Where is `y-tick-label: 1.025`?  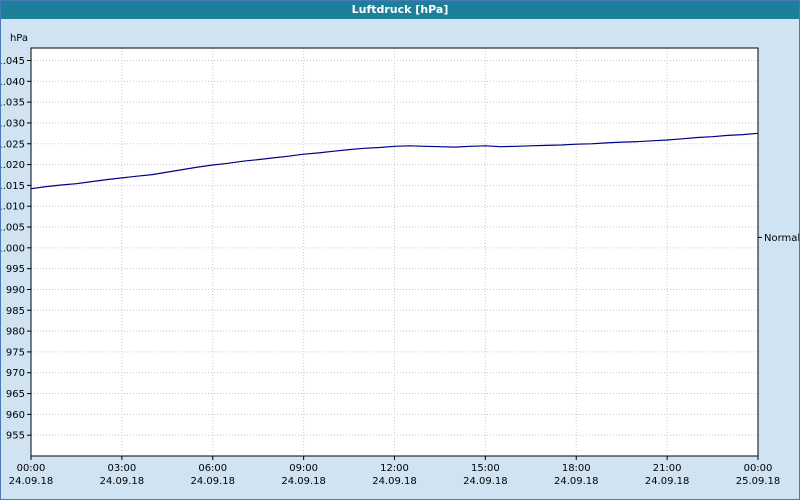
y-tick-label: 1.025 is located at coordinates (13, 144).